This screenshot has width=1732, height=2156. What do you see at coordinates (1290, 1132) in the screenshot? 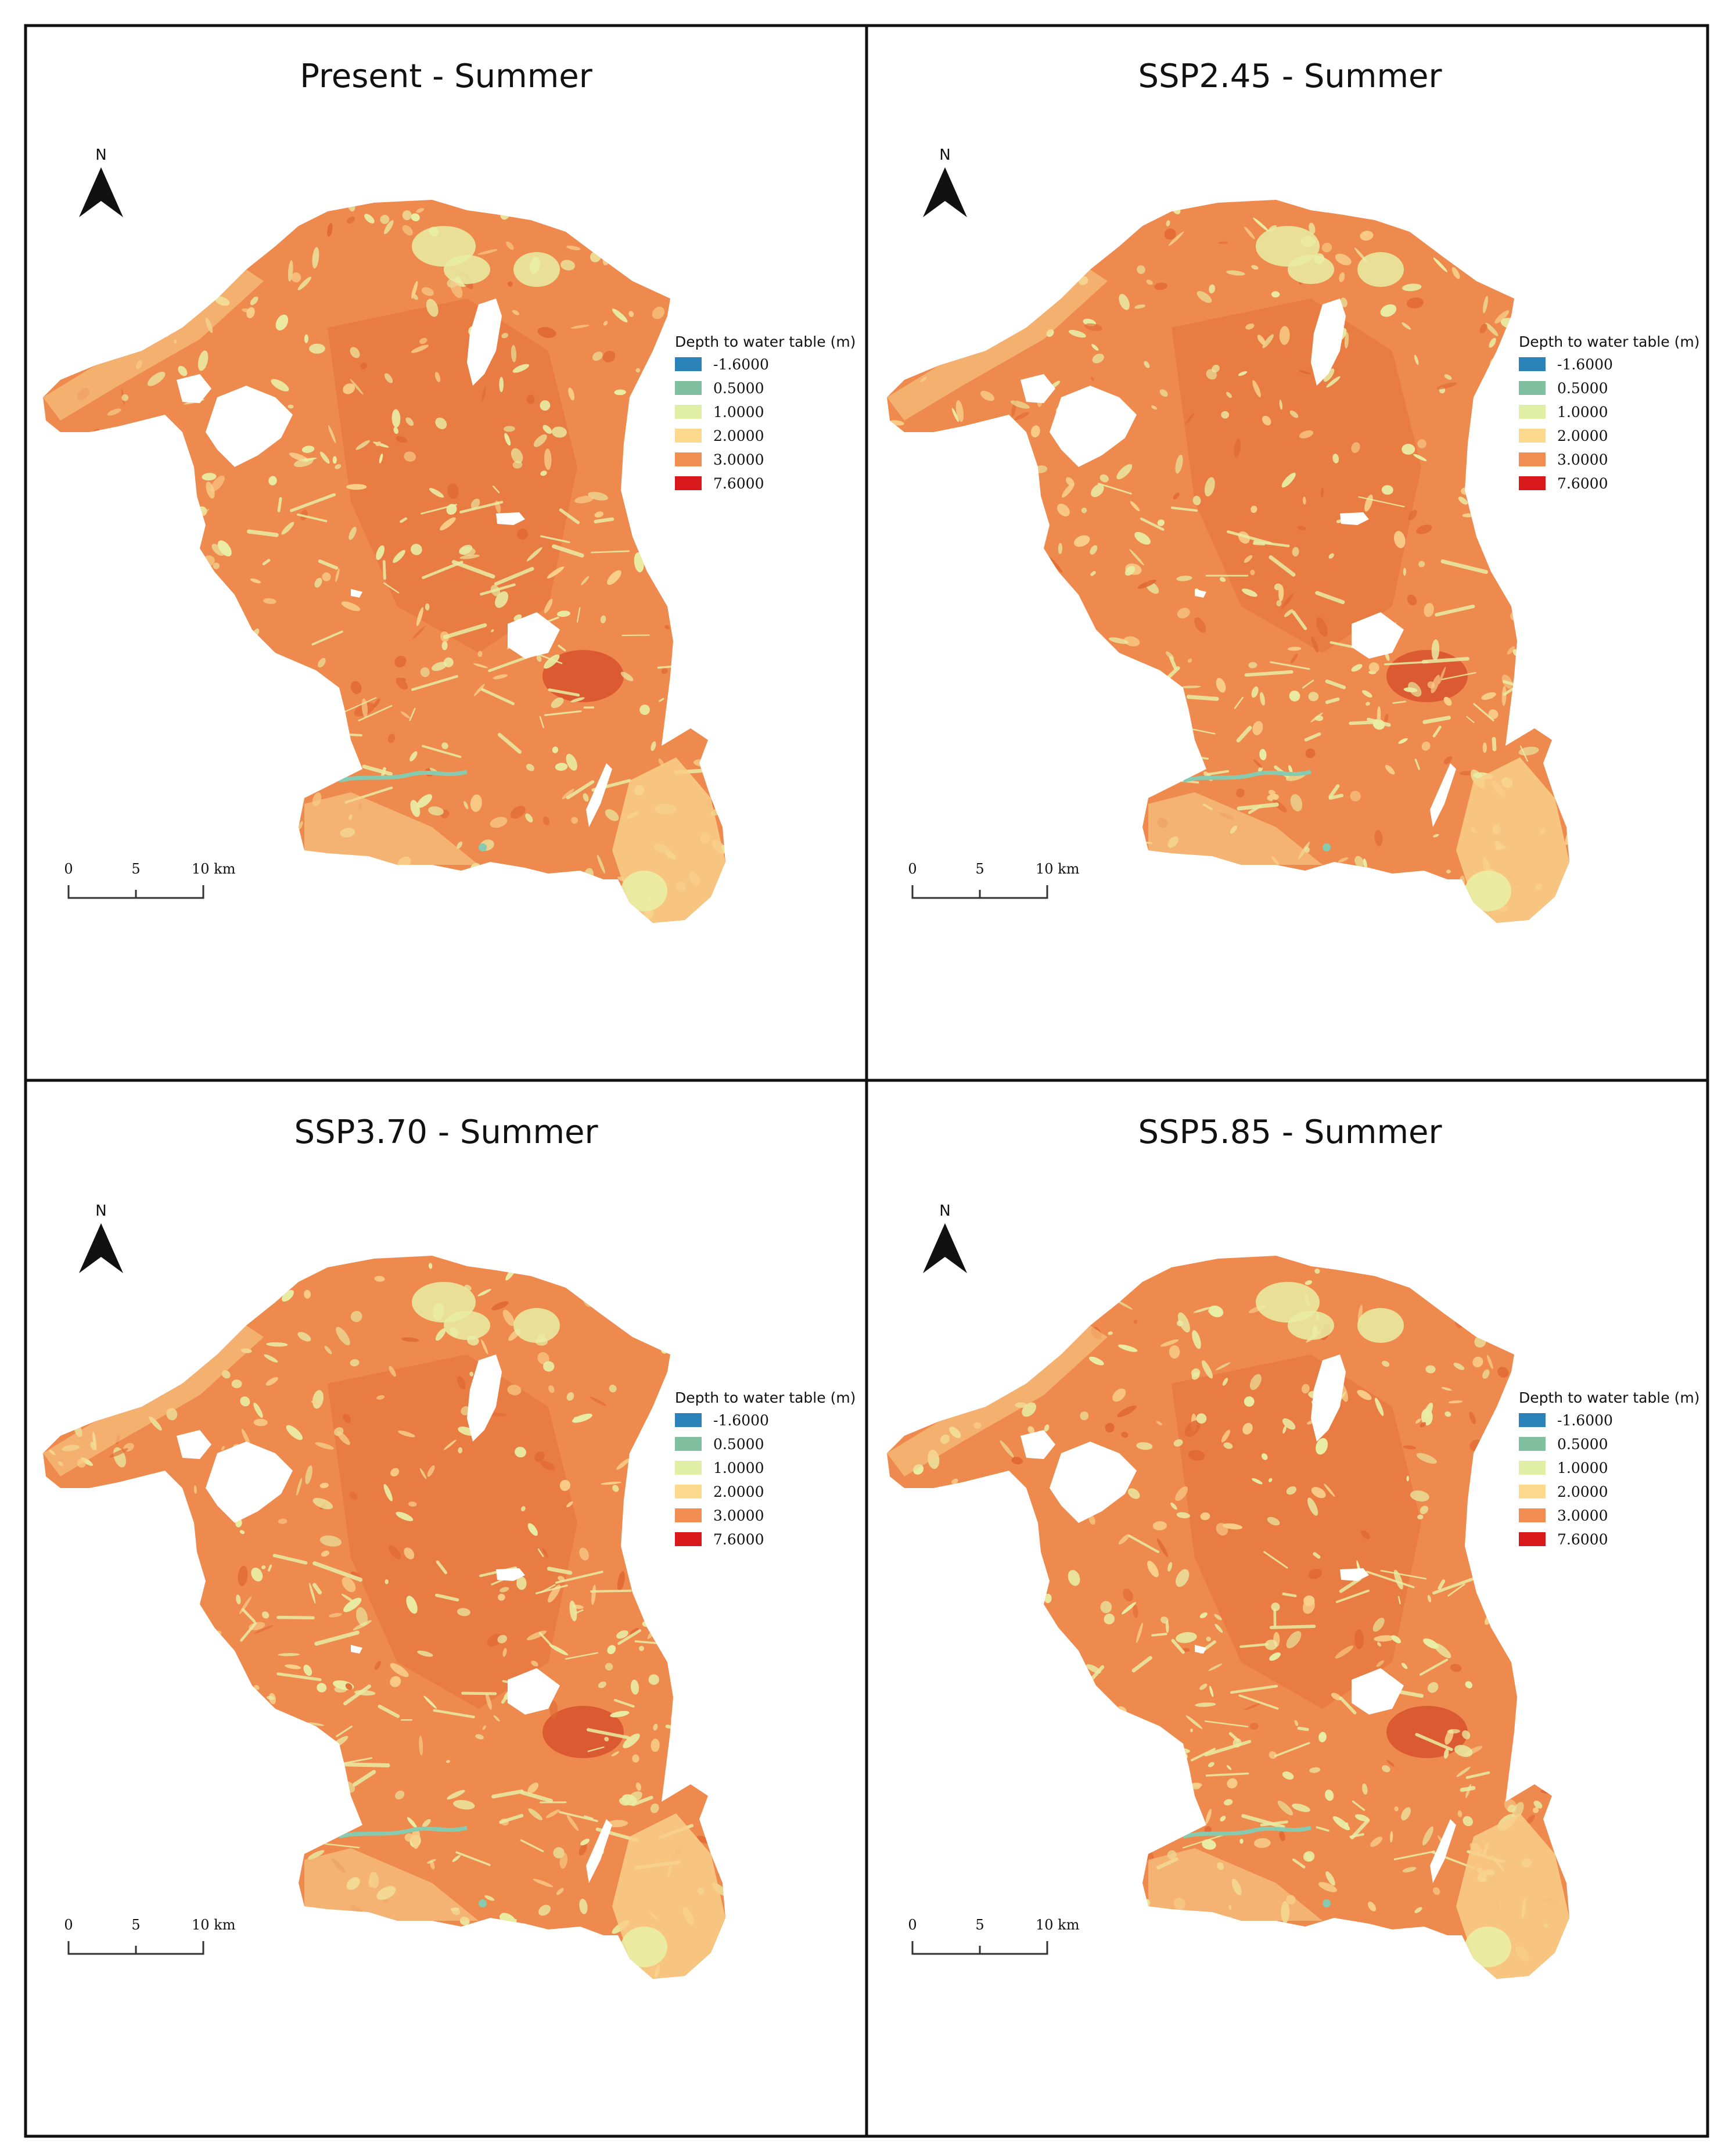
I see `panel-title: SSP5.85 - Summer` at bounding box center [1290, 1132].